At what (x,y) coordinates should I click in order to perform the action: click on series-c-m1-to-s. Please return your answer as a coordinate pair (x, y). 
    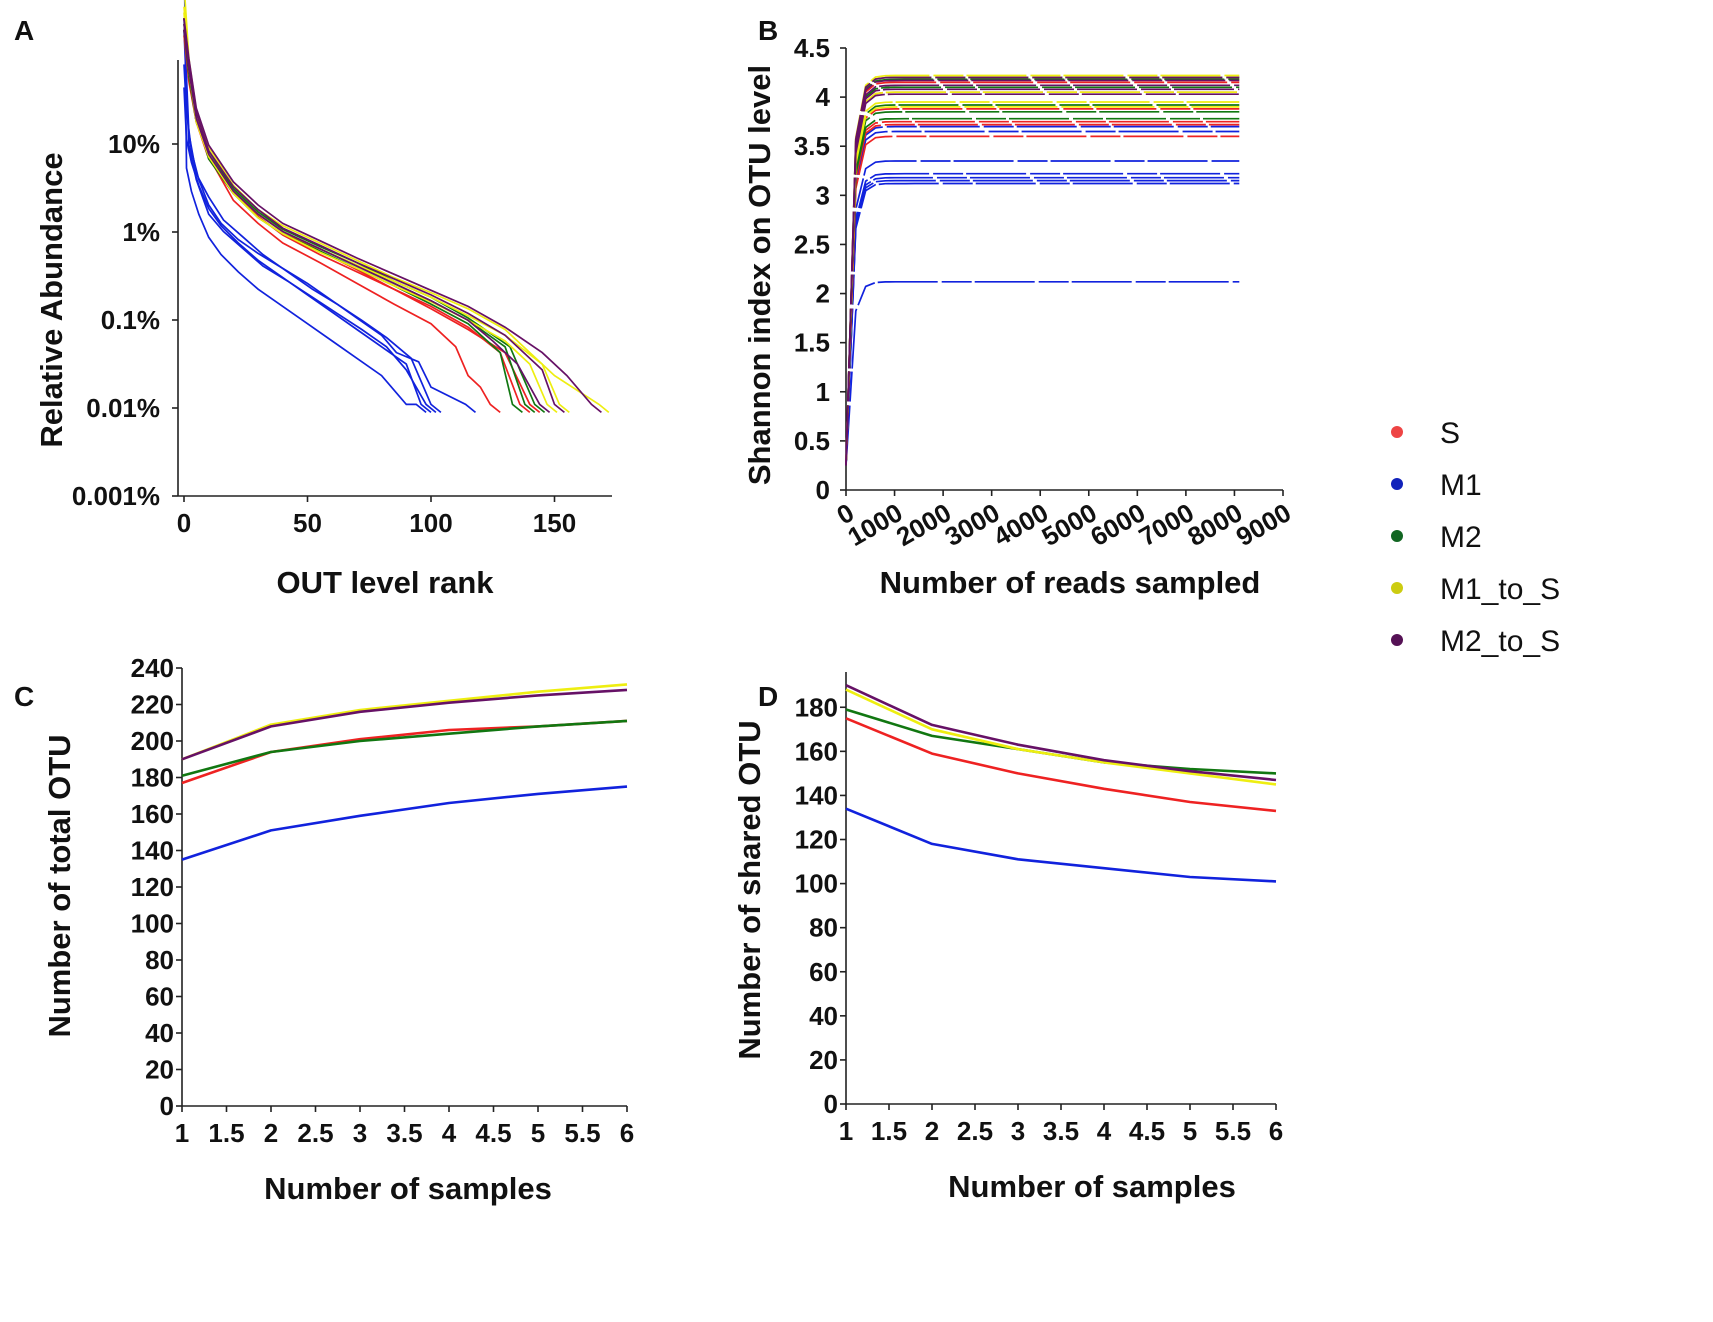
    Looking at the image, I should click on (404, 722).